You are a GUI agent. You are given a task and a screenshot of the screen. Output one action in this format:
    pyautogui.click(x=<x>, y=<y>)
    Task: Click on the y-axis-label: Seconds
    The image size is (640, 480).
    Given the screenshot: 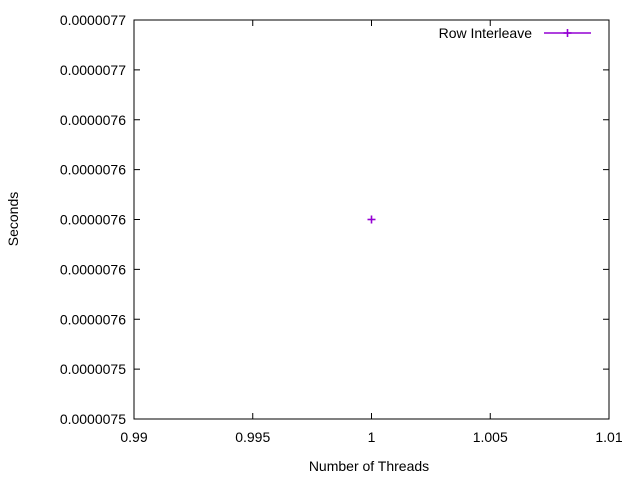 What is the action you would take?
    pyautogui.click(x=13, y=219)
    